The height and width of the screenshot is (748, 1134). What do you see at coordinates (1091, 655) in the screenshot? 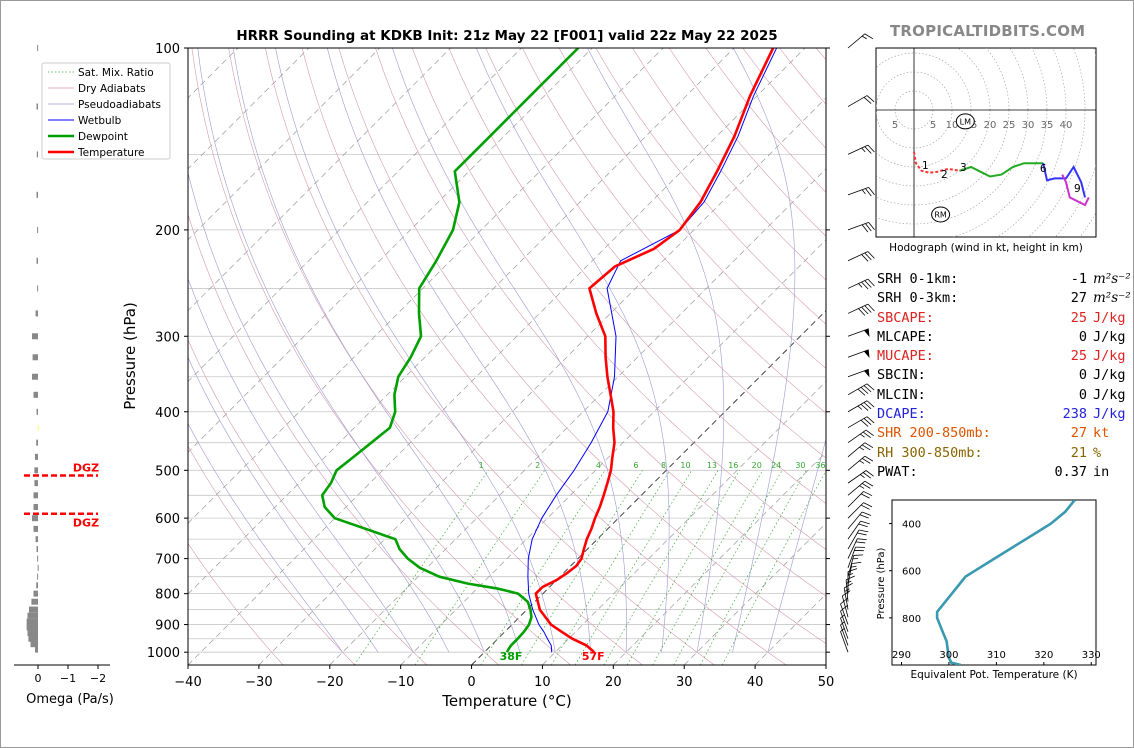
I see `theta-x-tick-label: 330` at bounding box center [1091, 655].